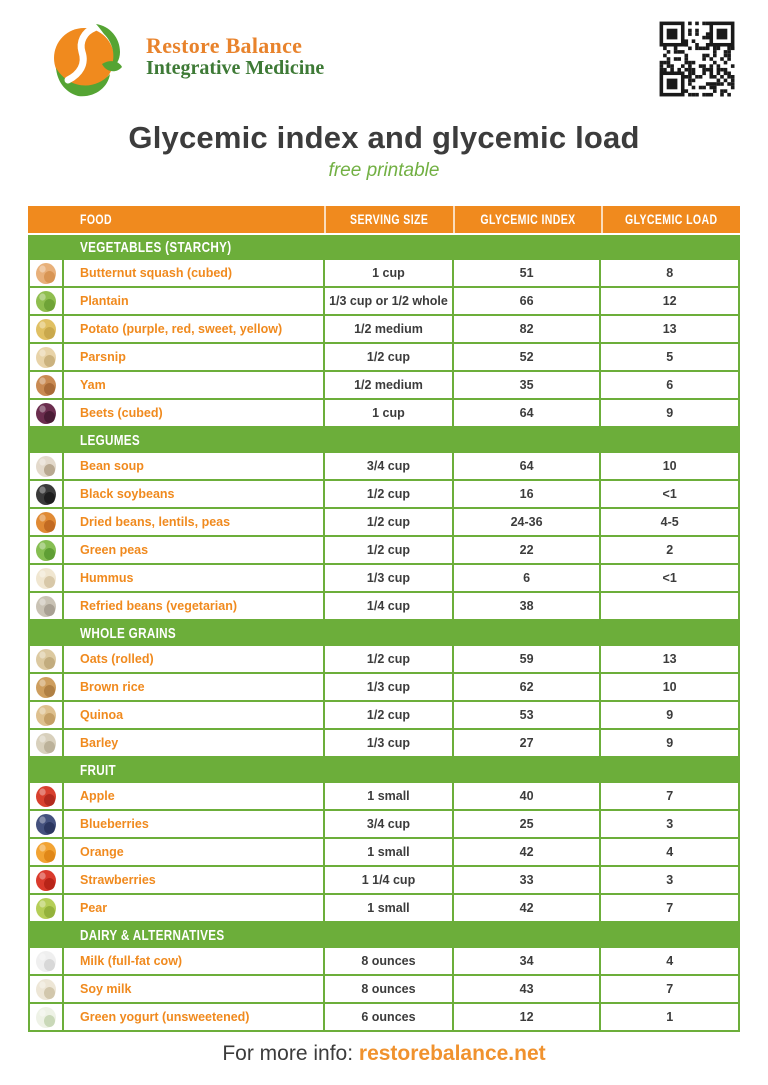 This screenshot has height=1085, width=768. I want to click on serving-size-cell: 1/2 medium, so click(389, 386).